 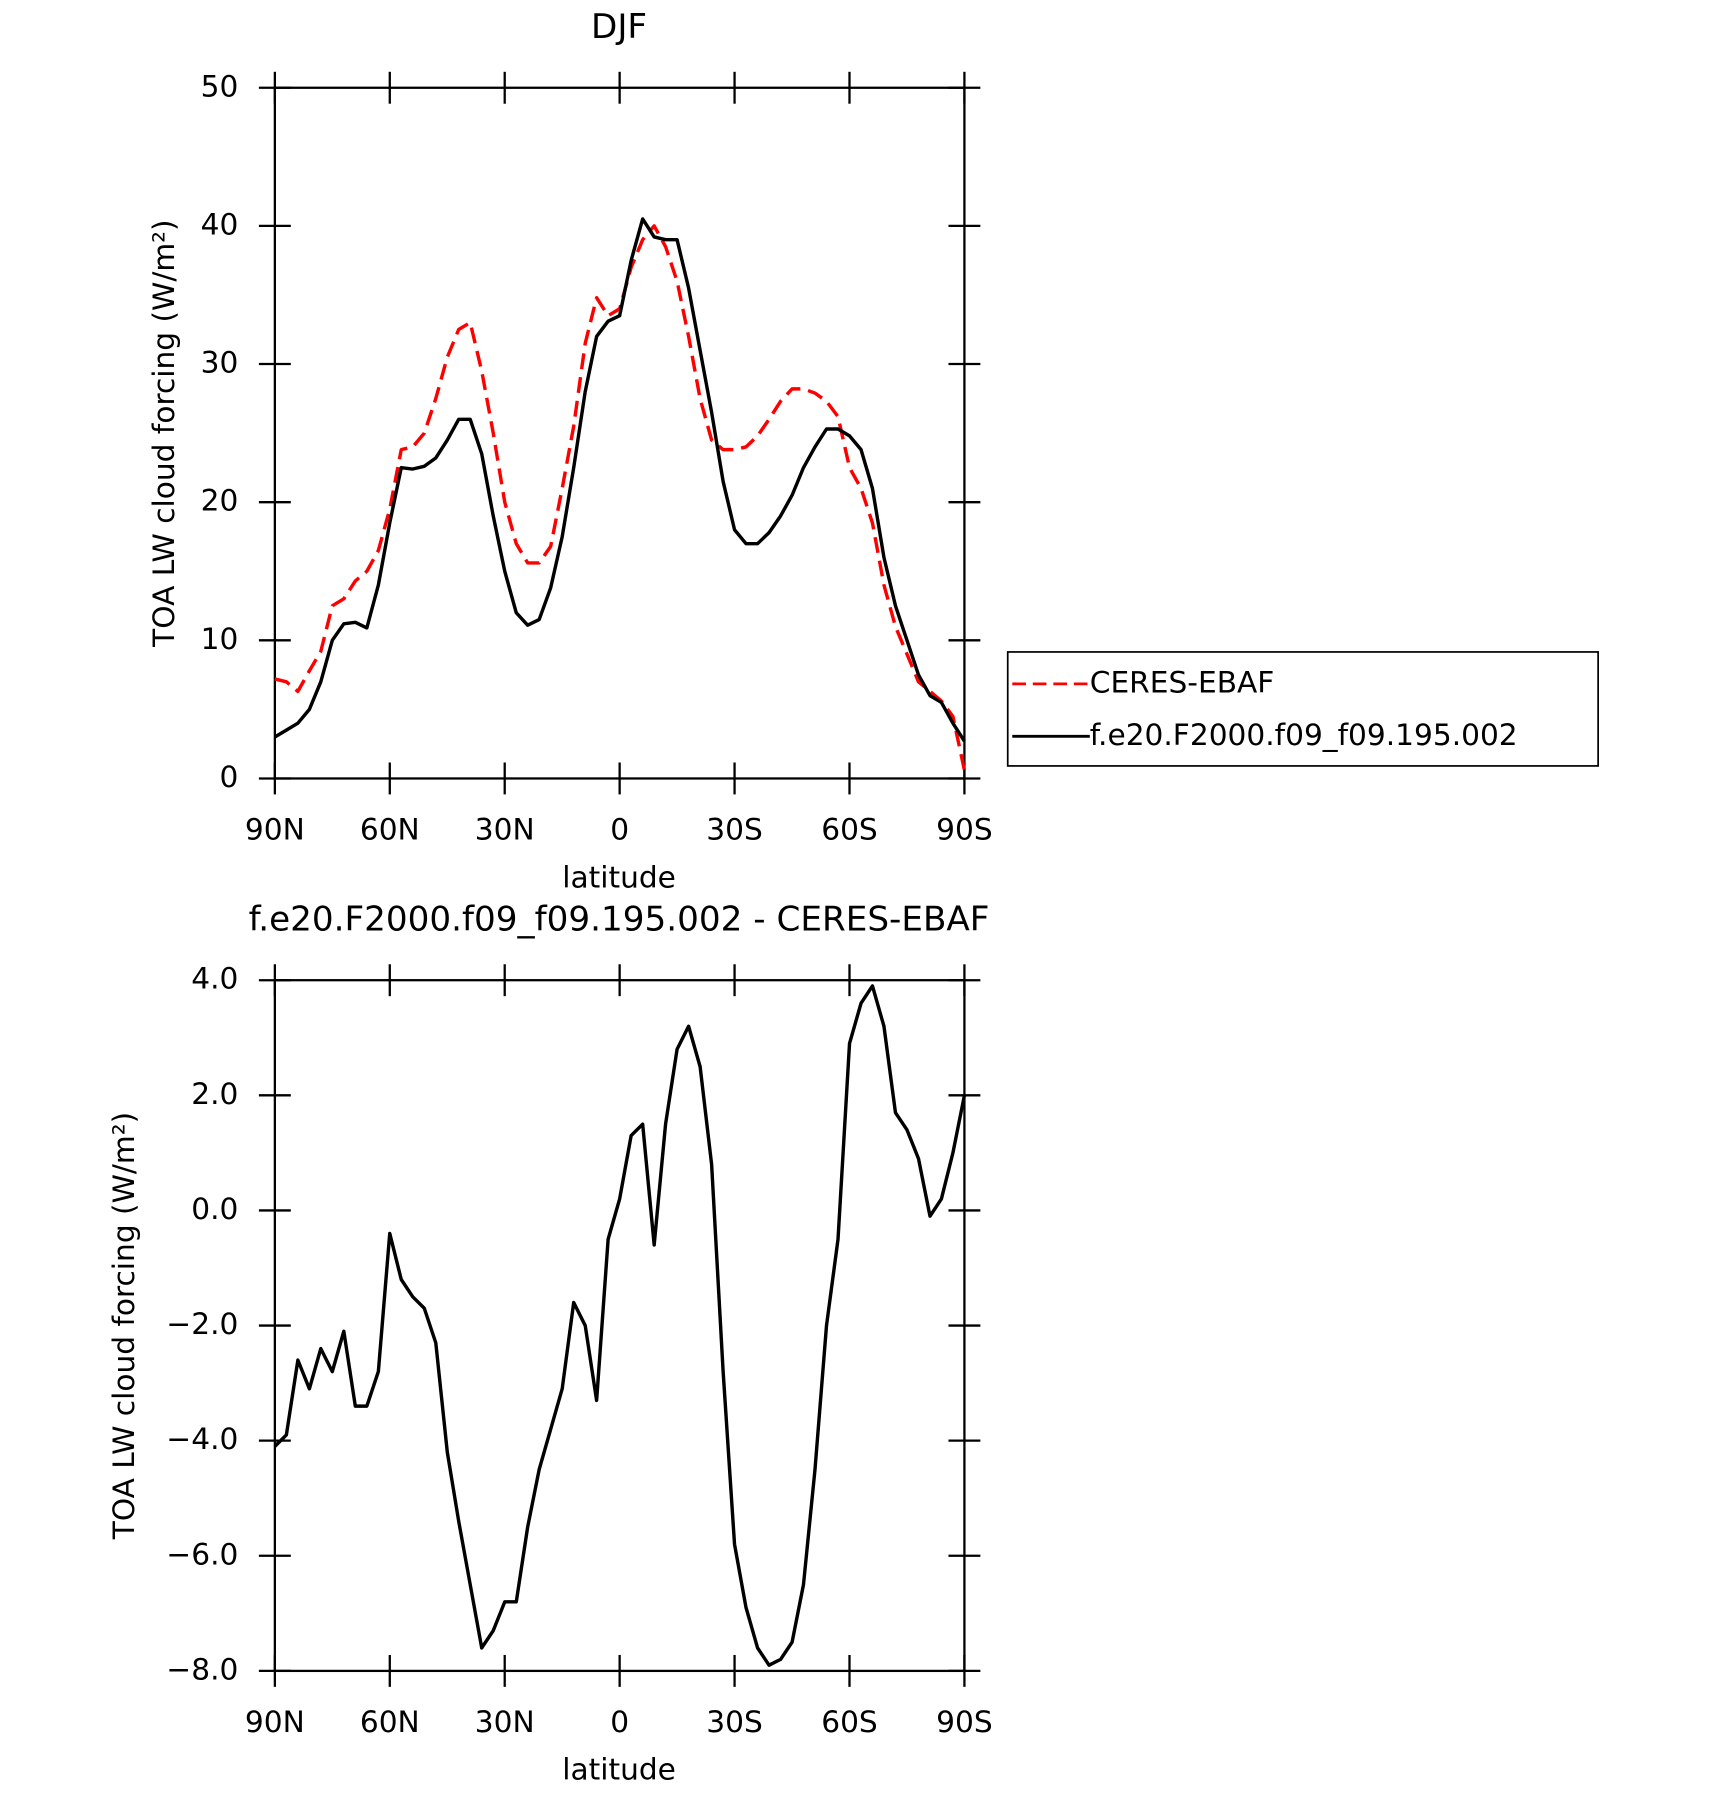 What do you see at coordinates (214, 978) in the screenshot?
I see `y-tick-label: 4.0` at bounding box center [214, 978].